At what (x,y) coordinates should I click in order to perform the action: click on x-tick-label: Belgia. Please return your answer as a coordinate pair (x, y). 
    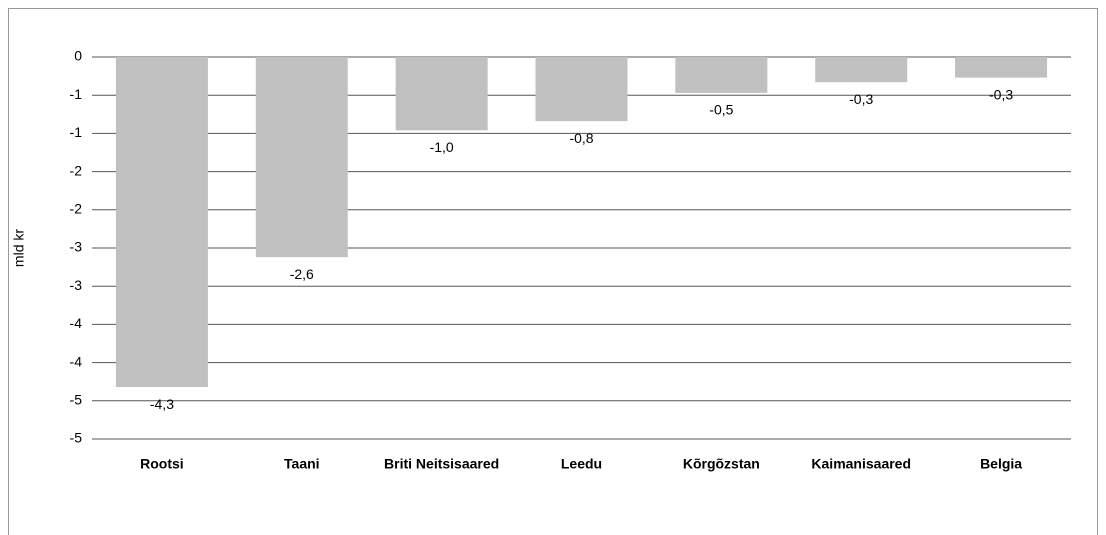
    Looking at the image, I should click on (1001, 464).